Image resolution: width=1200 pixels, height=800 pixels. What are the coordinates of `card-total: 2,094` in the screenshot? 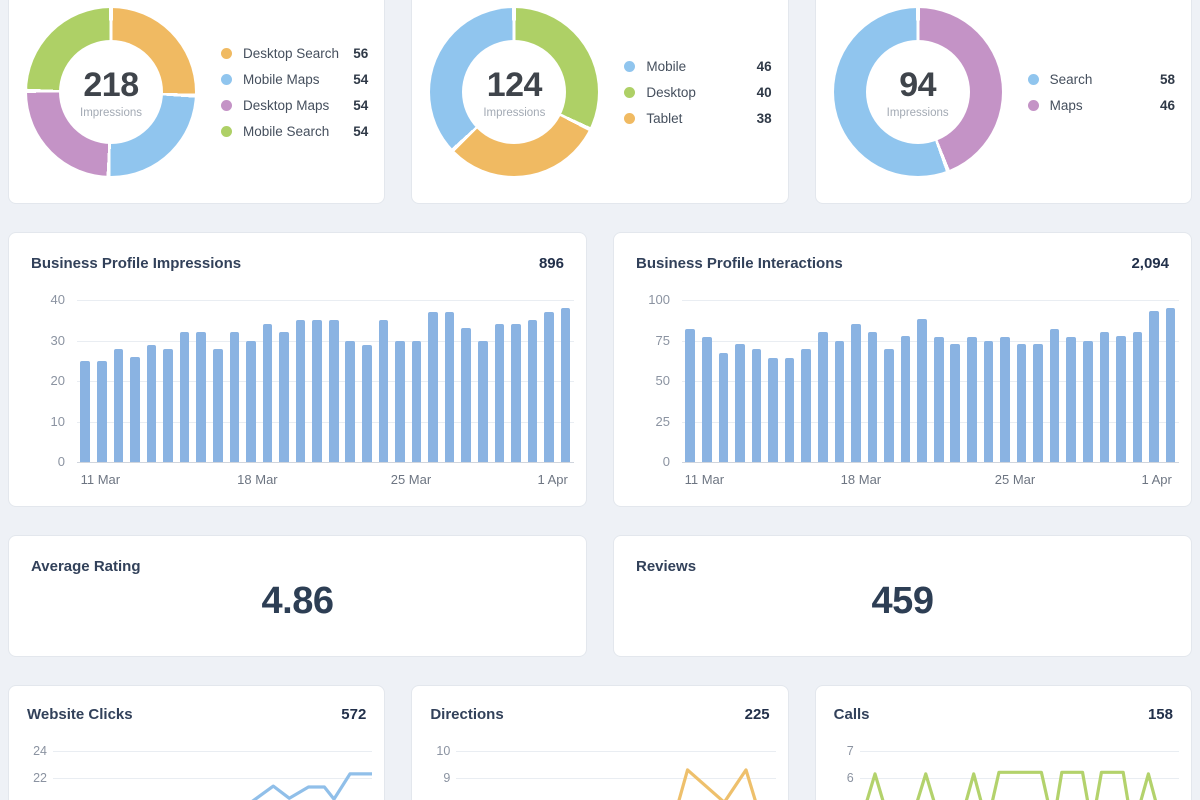 It's located at (1150, 263).